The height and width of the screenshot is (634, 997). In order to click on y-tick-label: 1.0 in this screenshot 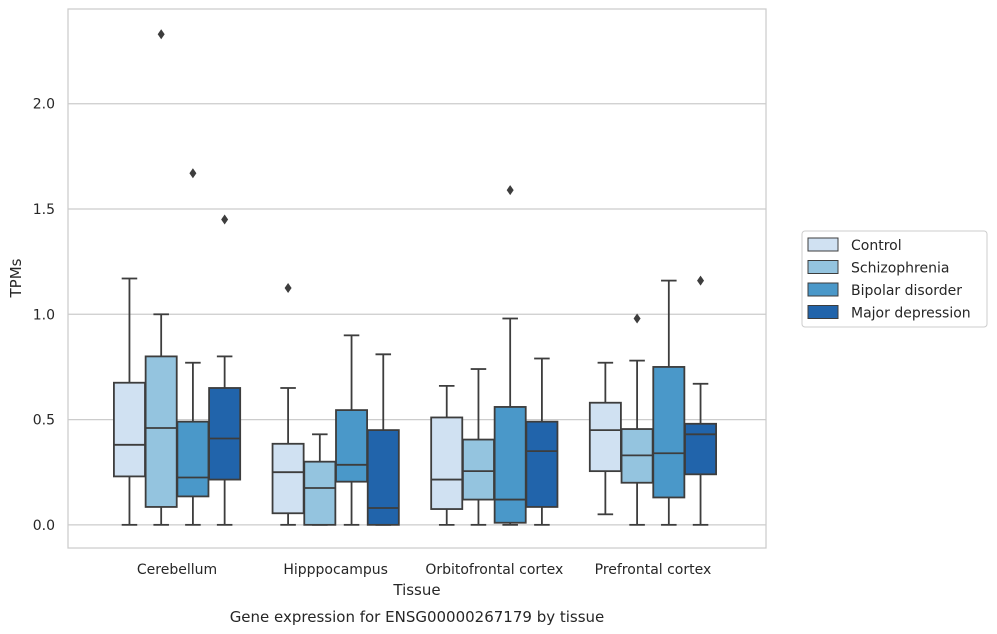, I will do `click(44, 315)`.